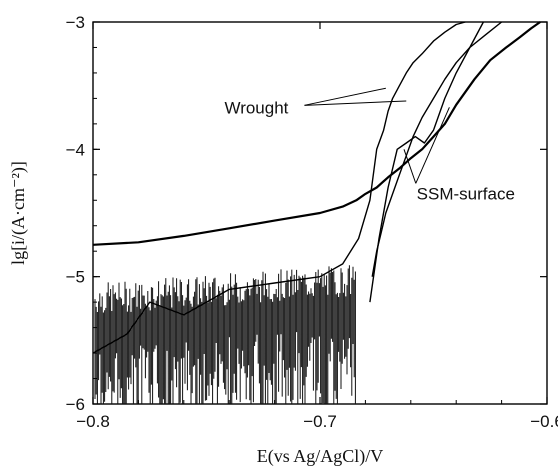  I want to click on annotation-wrought: Wrought, so click(256, 107).